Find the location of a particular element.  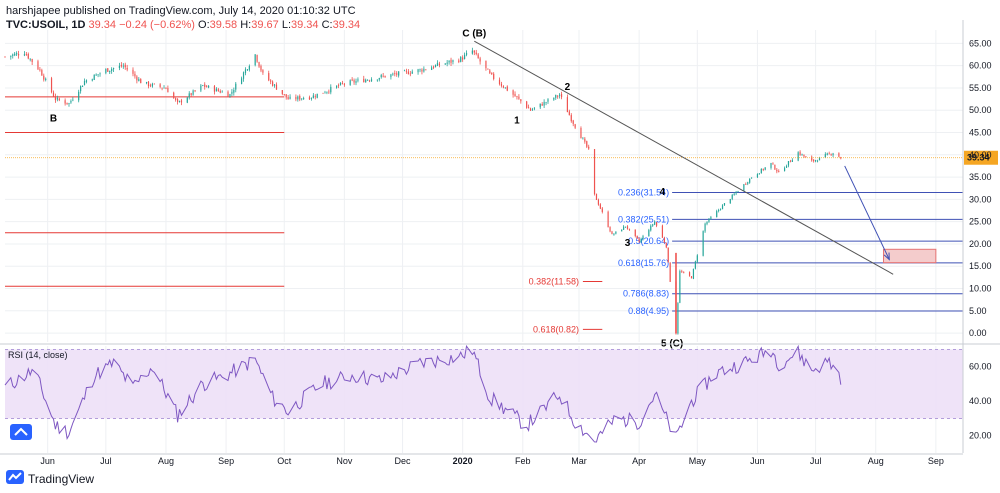

price-tick-label: 25.00 is located at coordinates (980, 222).